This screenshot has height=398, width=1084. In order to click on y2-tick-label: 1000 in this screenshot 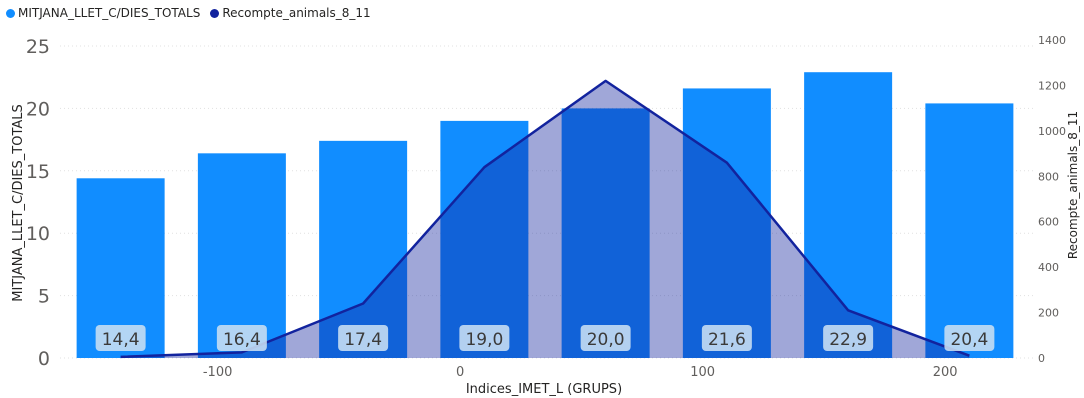, I will do `click(1052, 131)`.